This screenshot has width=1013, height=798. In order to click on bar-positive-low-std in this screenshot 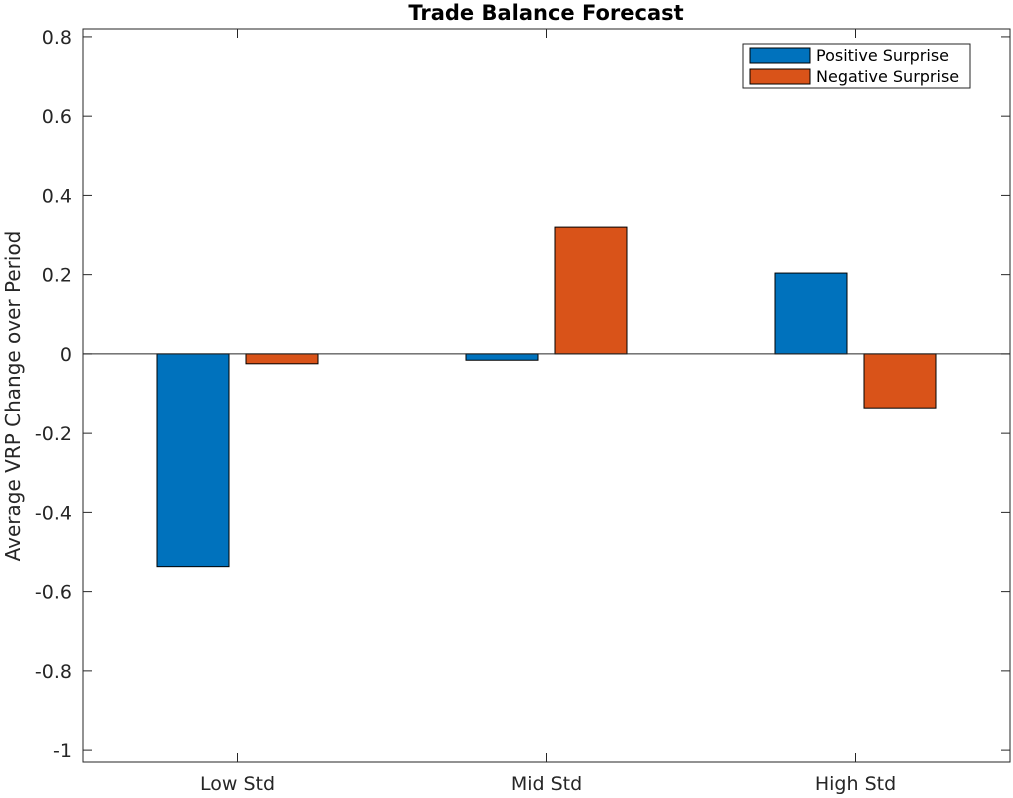, I will do `click(193, 460)`.